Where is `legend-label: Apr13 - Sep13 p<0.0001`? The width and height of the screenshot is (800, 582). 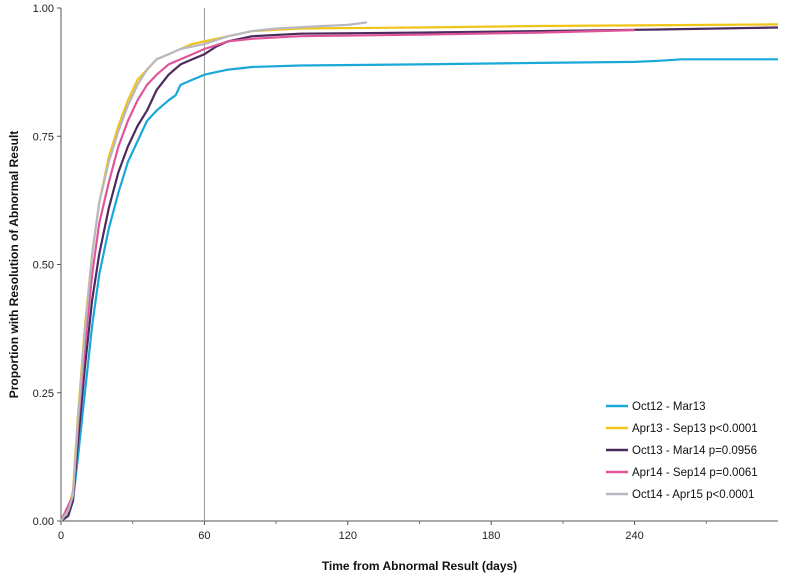 legend-label: Apr13 - Sep13 p<0.0001 is located at coordinates (695, 429).